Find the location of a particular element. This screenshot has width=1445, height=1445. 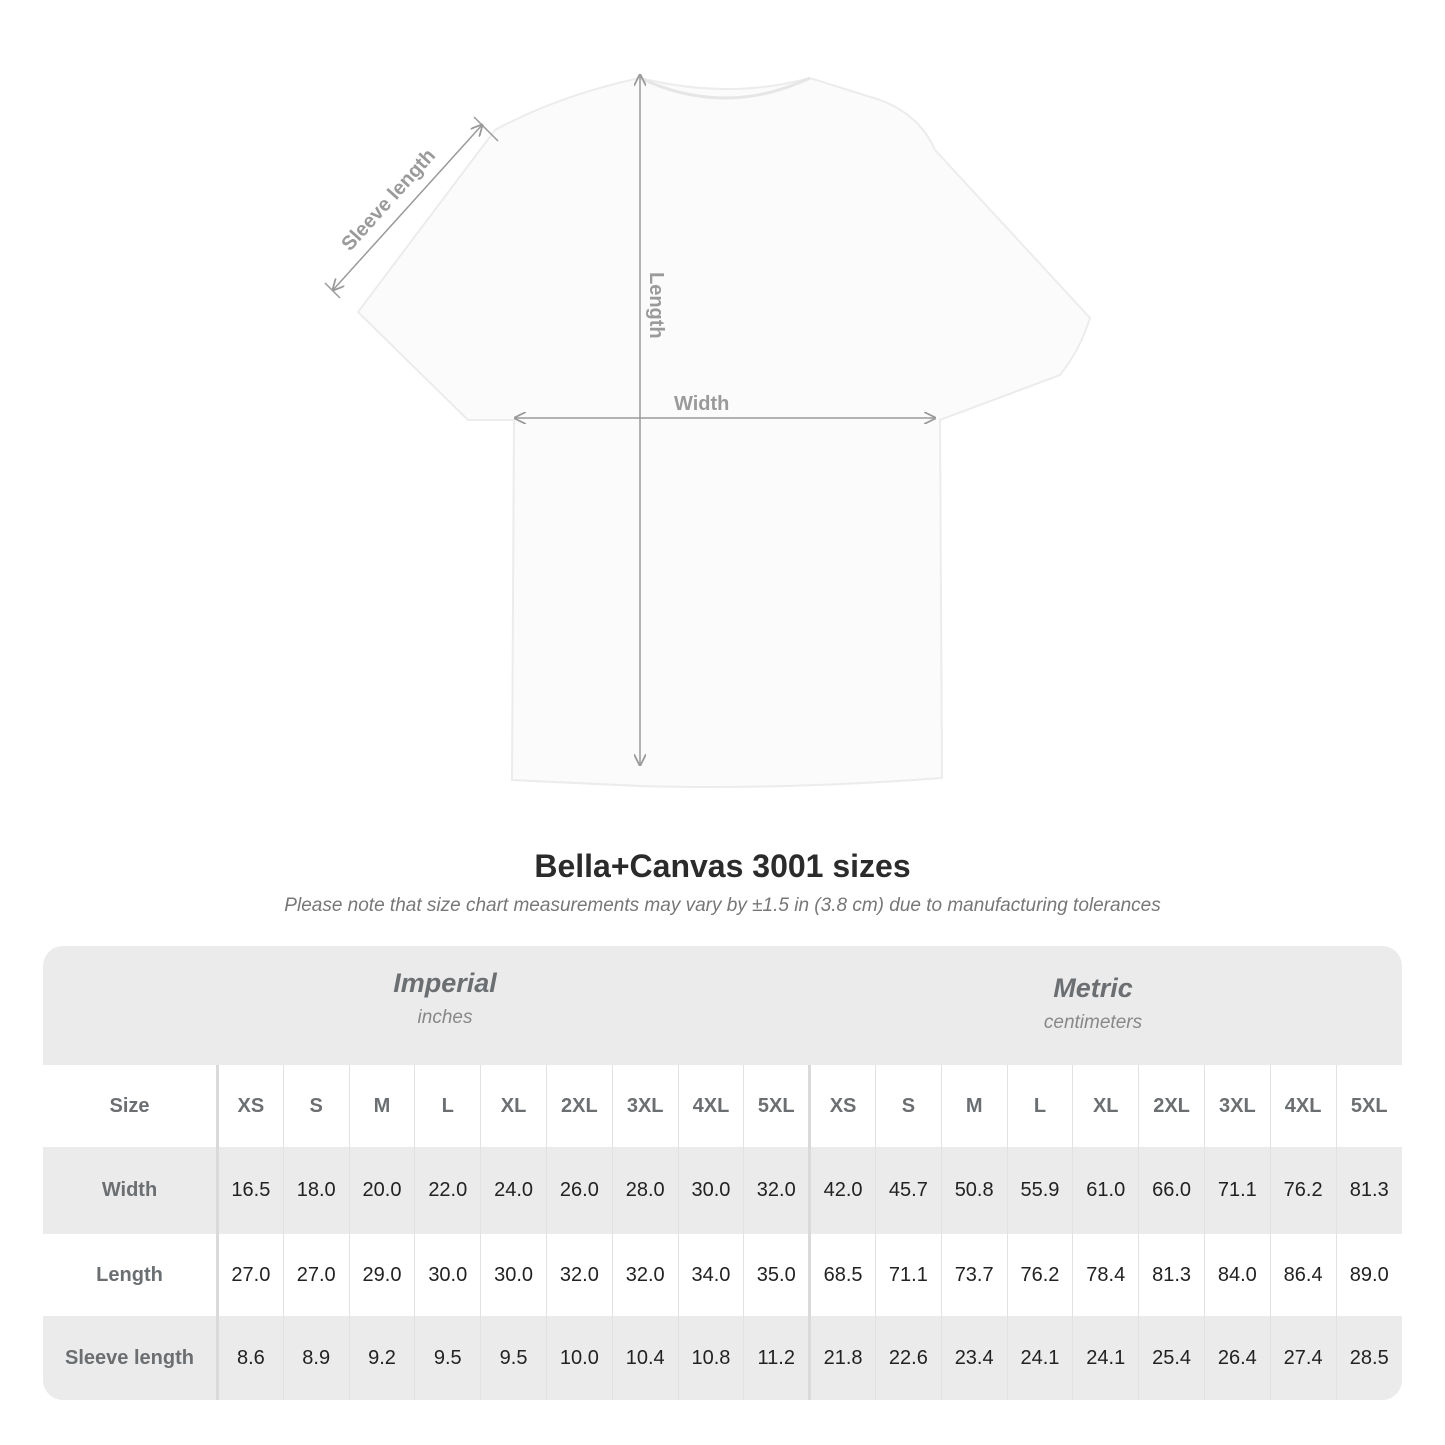

row-label: Width is located at coordinates (131, 1190).